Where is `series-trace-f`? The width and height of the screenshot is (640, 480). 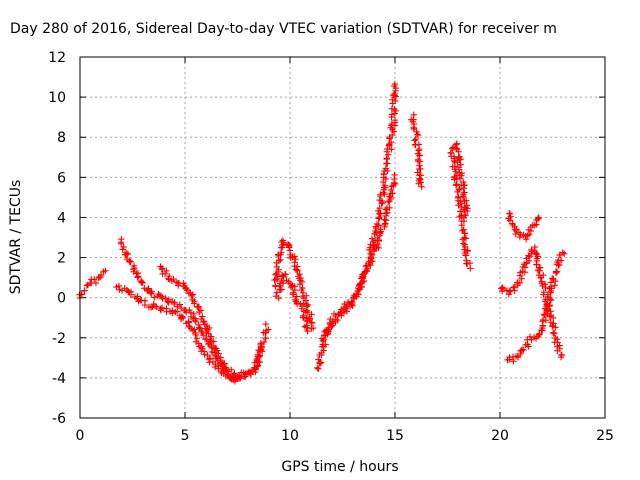
series-trace-f is located at coordinates (291, 302).